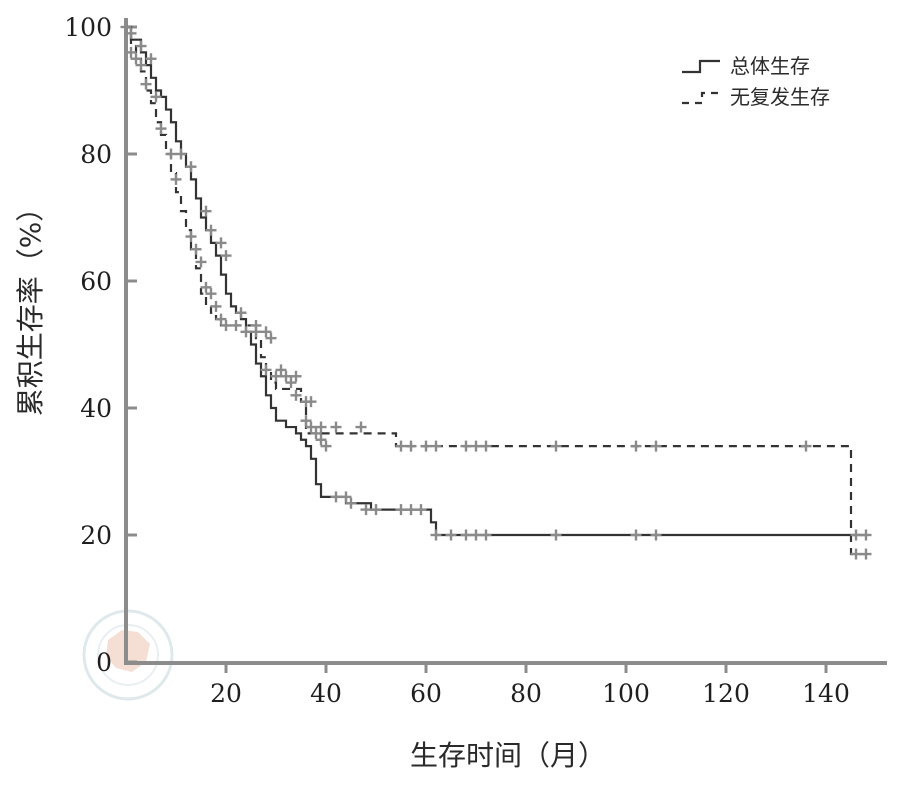 This screenshot has width=900, height=785. Describe the element at coordinates (426, 693) in the screenshot. I see `x-tick-label: 60` at that location.